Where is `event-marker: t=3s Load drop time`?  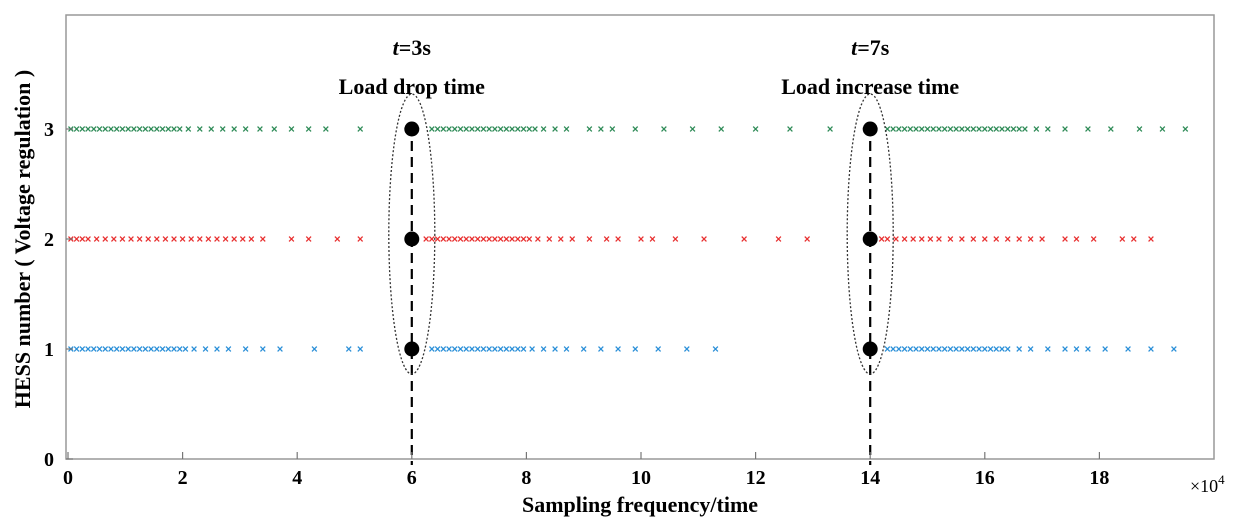
event-marker: t=3s Load drop time is located at coordinates (412, 250).